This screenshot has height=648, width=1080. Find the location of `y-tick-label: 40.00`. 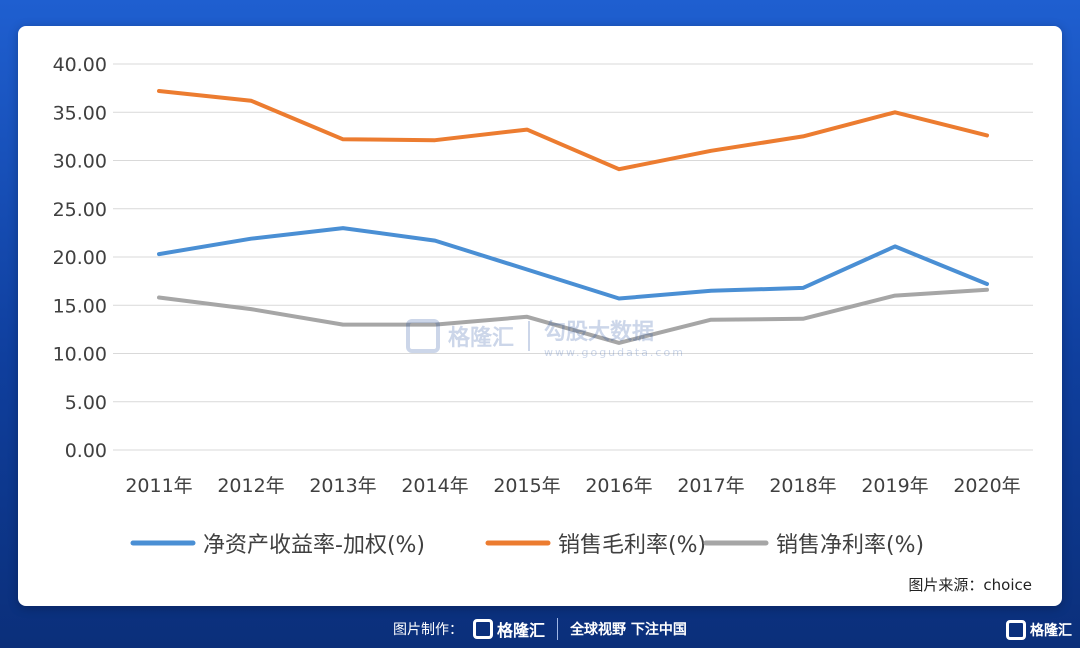

y-tick-label: 40.00 is located at coordinates (80, 65).